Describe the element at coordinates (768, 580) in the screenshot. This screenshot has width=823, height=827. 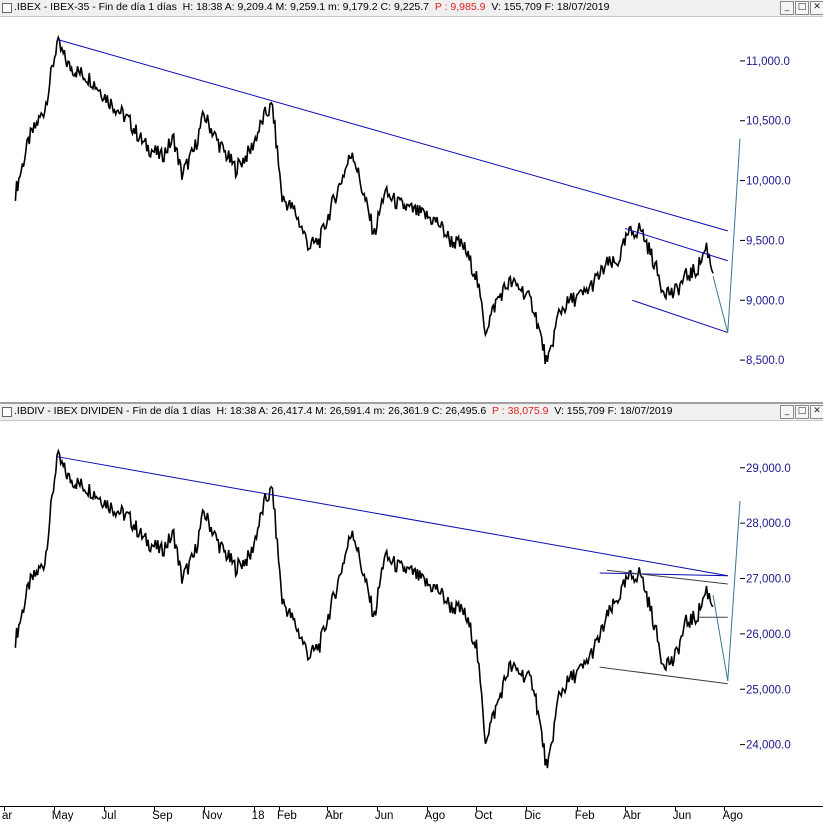
I see `ibdiv-ytick-label: 27,000.0` at that location.